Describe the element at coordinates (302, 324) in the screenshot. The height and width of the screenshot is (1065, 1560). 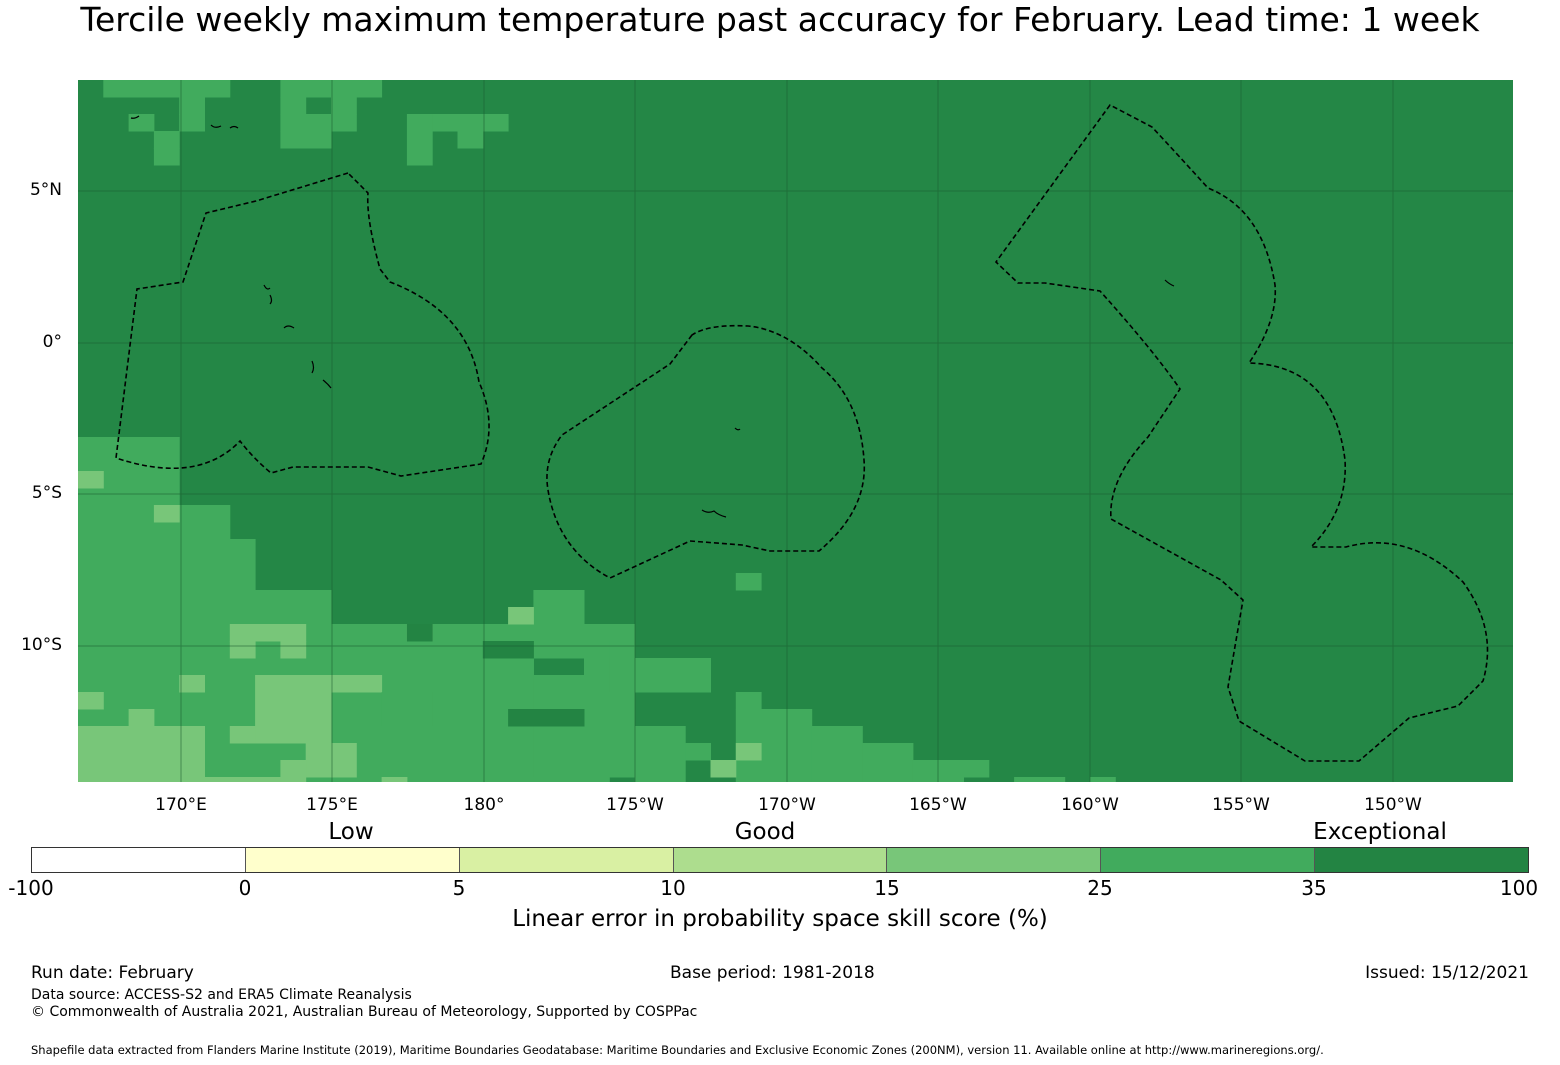
I see `eez-gilbert` at that location.